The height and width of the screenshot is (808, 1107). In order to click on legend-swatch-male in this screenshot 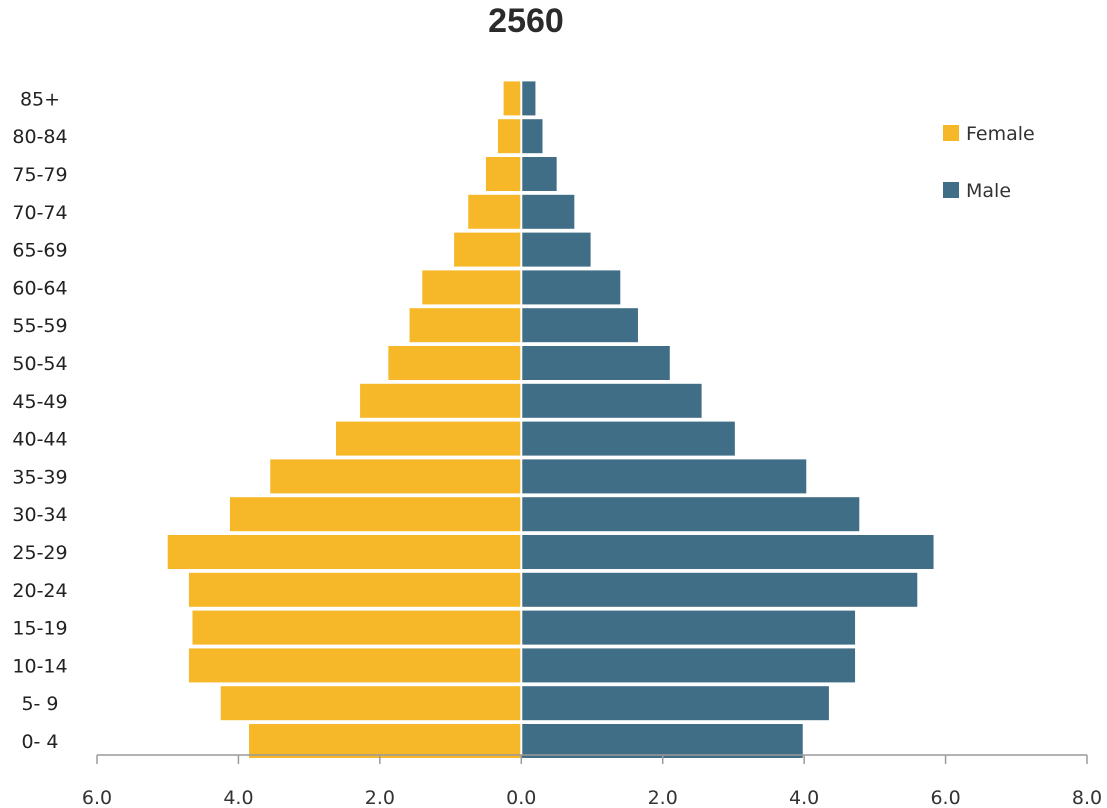, I will do `click(951, 190)`.